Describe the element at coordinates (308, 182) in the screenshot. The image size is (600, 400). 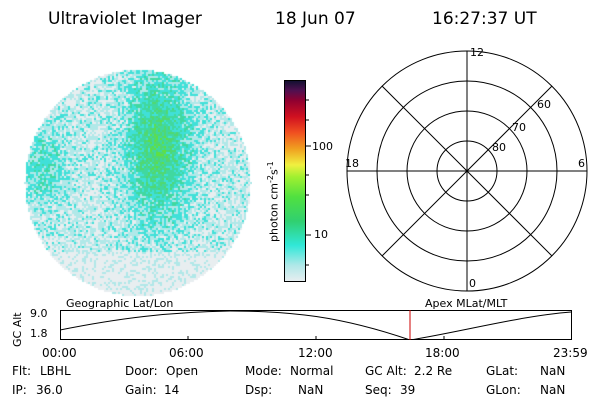
I see `colorbar-axis` at that location.